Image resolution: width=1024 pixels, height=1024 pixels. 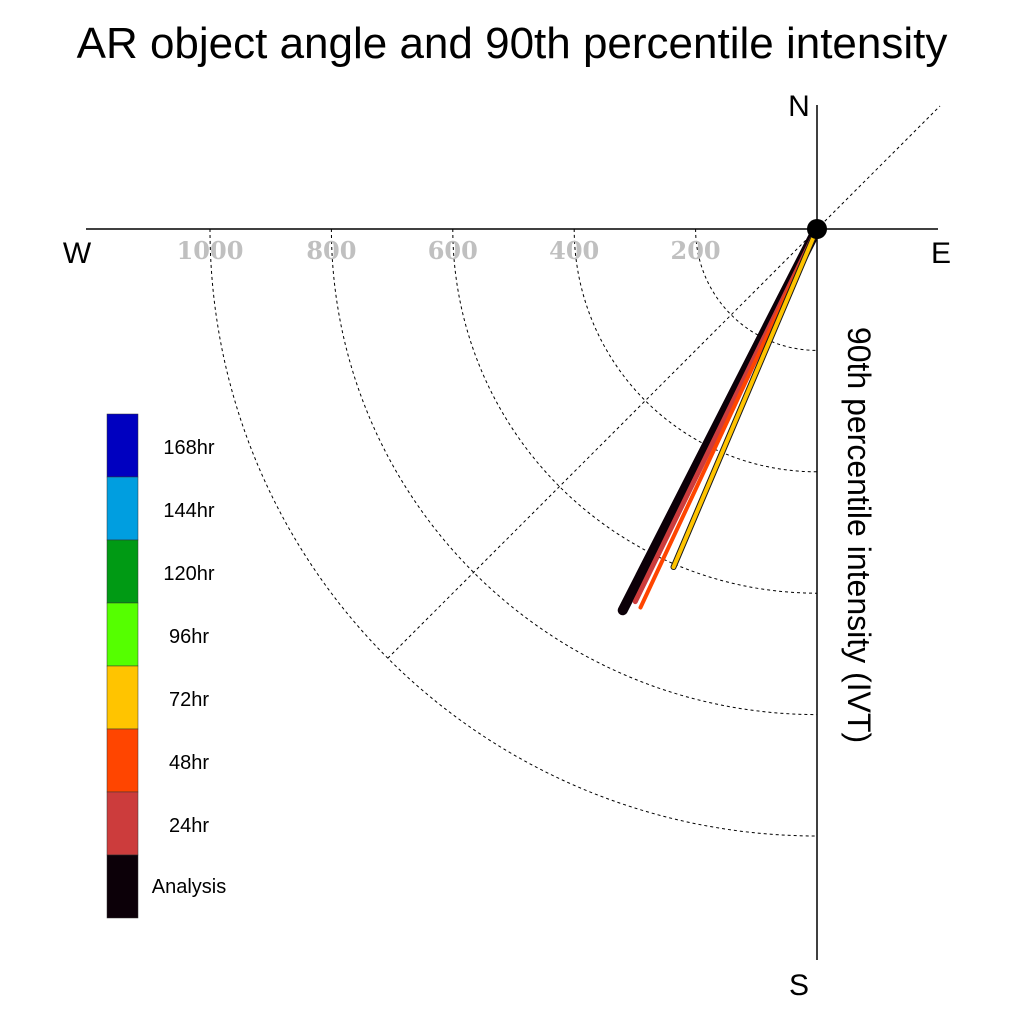 What do you see at coordinates (188, 448) in the screenshot?
I see `legend-label: 168hr` at bounding box center [188, 448].